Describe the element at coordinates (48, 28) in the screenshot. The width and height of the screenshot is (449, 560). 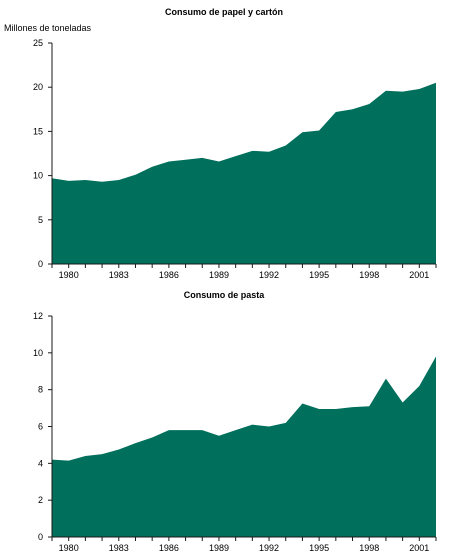
I see `y-axis-label: Millones de toneladas` at that location.